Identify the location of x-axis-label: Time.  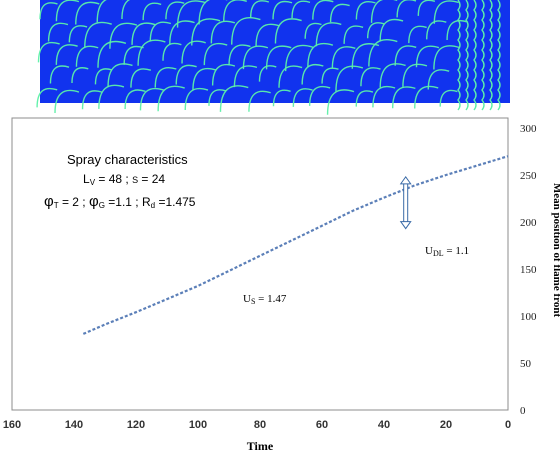
(260, 446).